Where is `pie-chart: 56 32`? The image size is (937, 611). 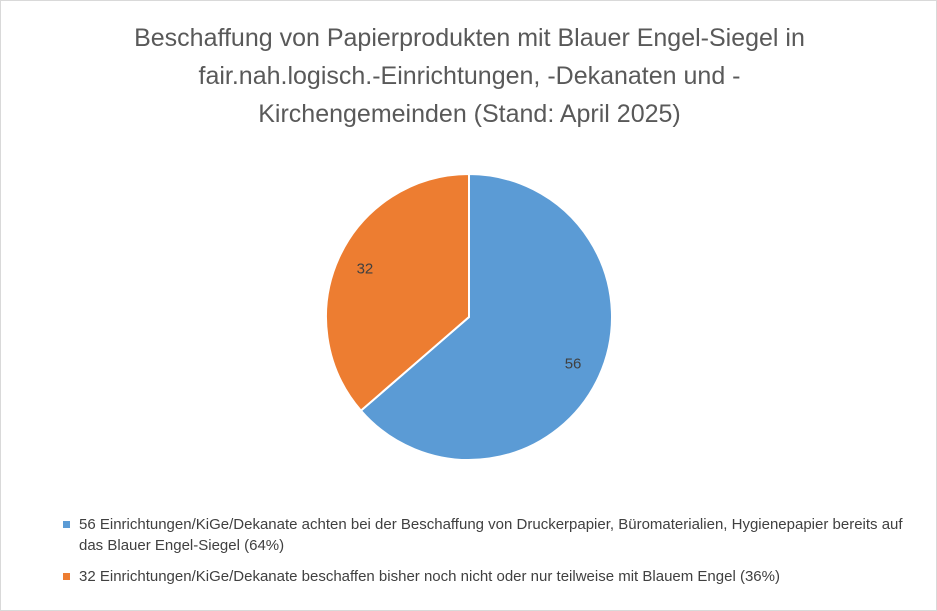 pie-chart: 56 32 is located at coordinates (469, 316).